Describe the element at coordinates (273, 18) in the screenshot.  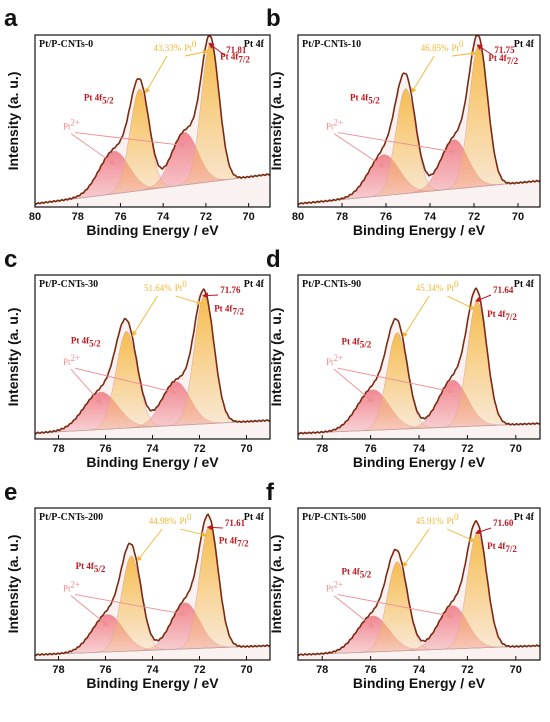
I see `panel-letter: b` at that location.